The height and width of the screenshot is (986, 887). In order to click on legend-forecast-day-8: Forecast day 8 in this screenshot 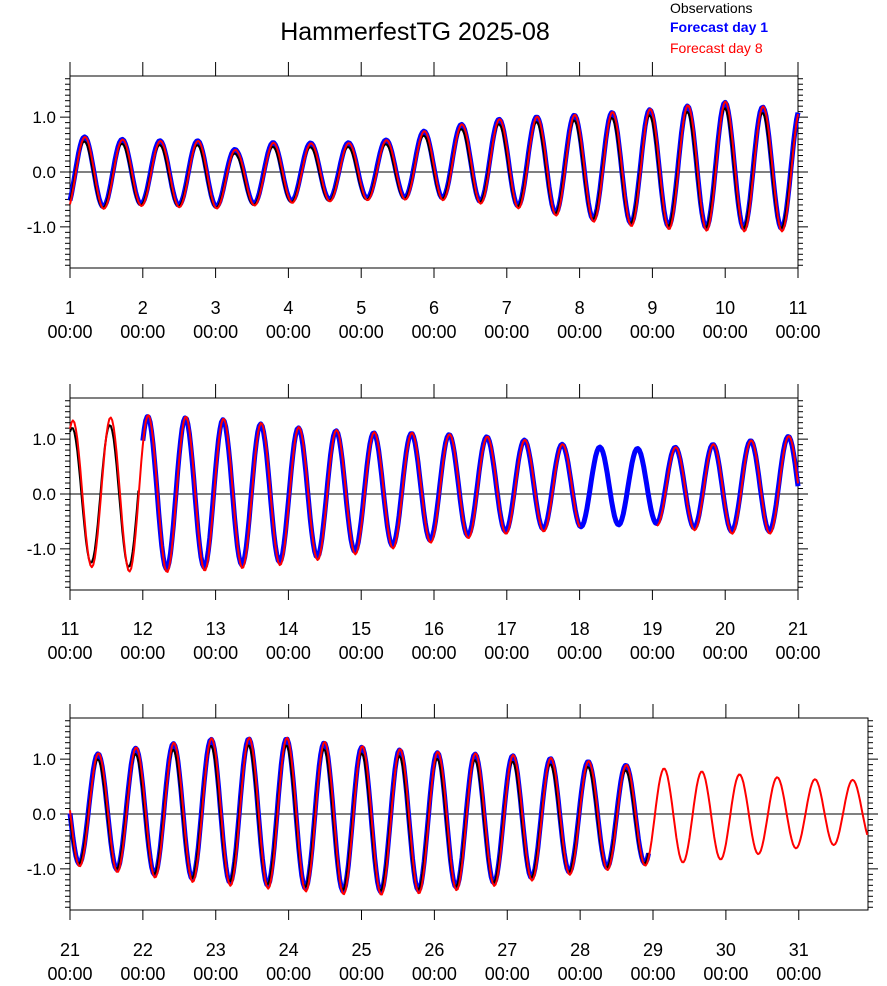, I will do `click(716, 48)`.